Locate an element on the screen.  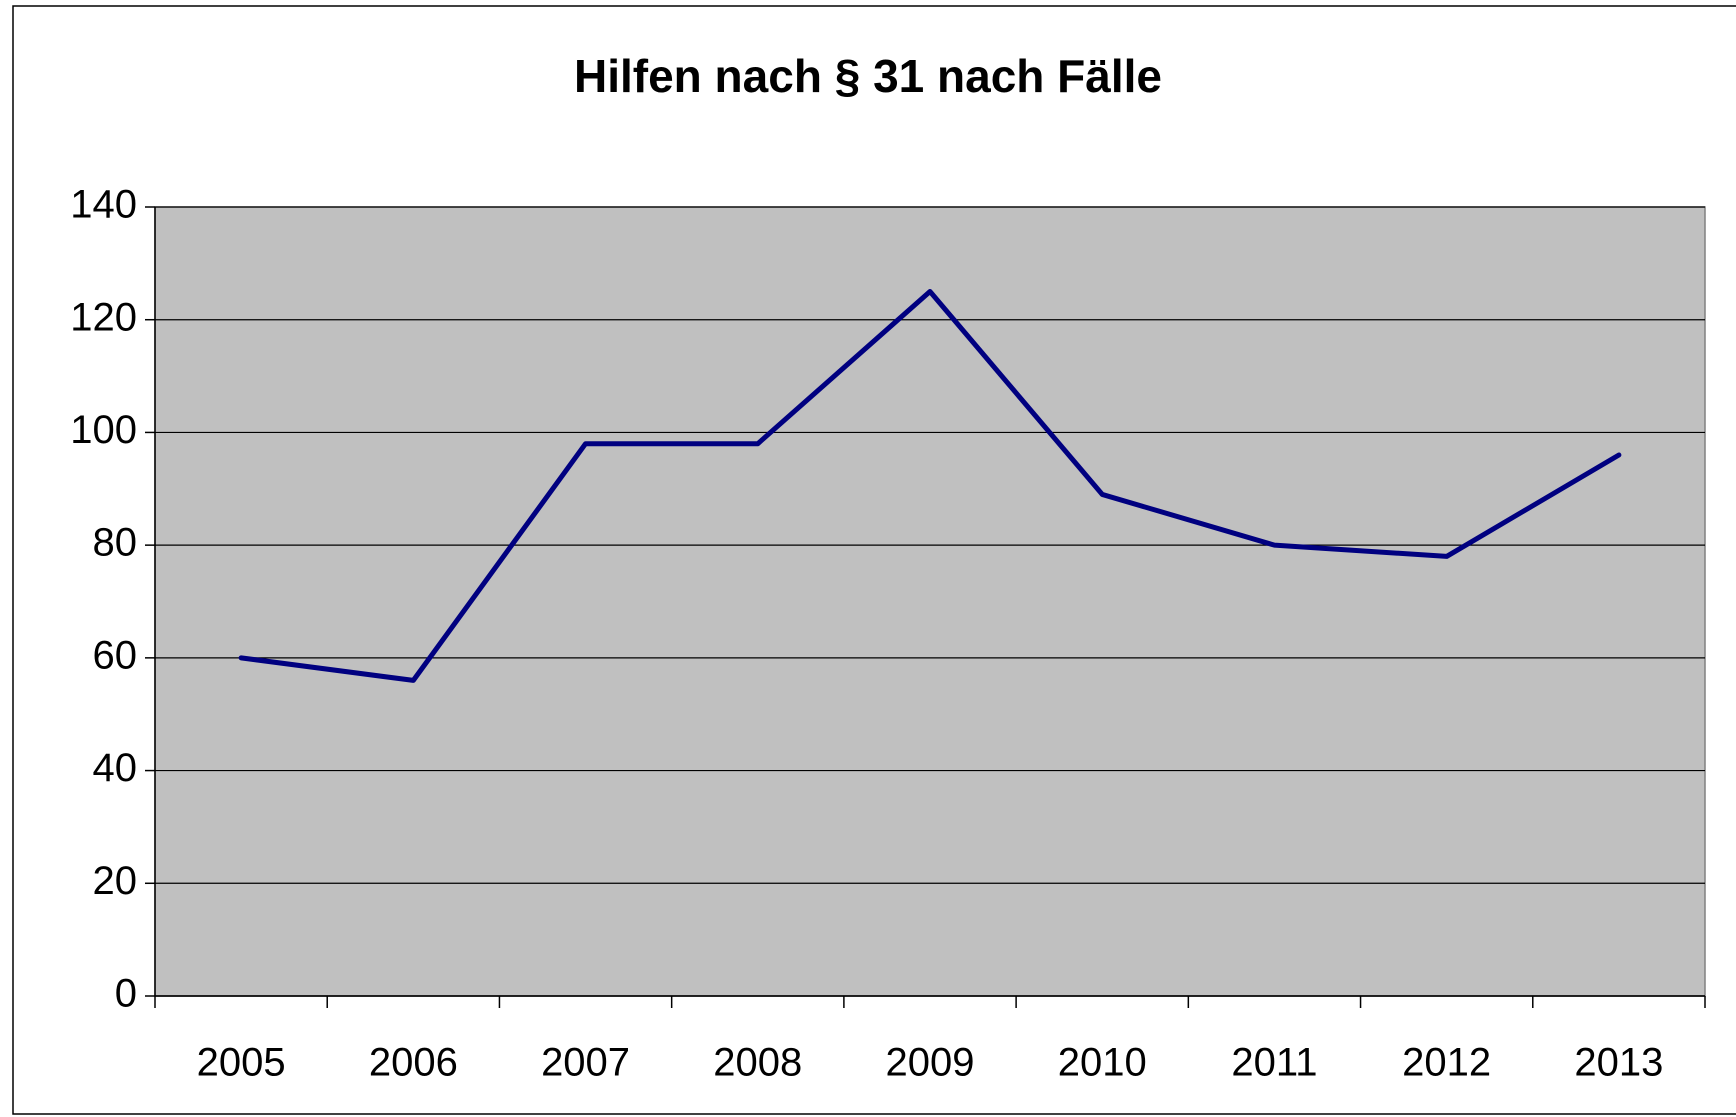
y-tick-label: 40 is located at coordinates (115, 768).